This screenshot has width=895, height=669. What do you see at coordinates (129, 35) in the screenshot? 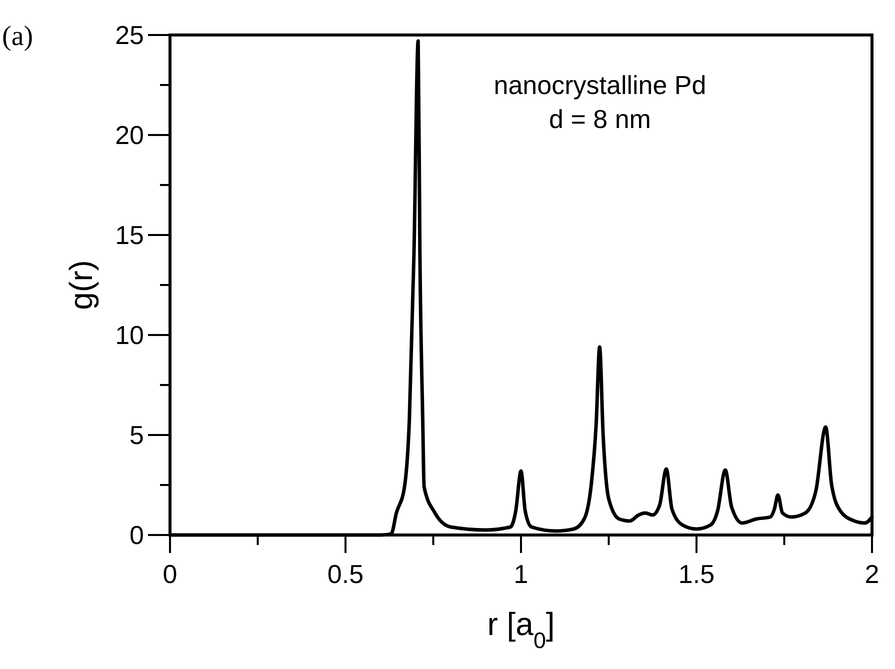
I see `y-tick-label: 25` at bounding box center [129, 35].